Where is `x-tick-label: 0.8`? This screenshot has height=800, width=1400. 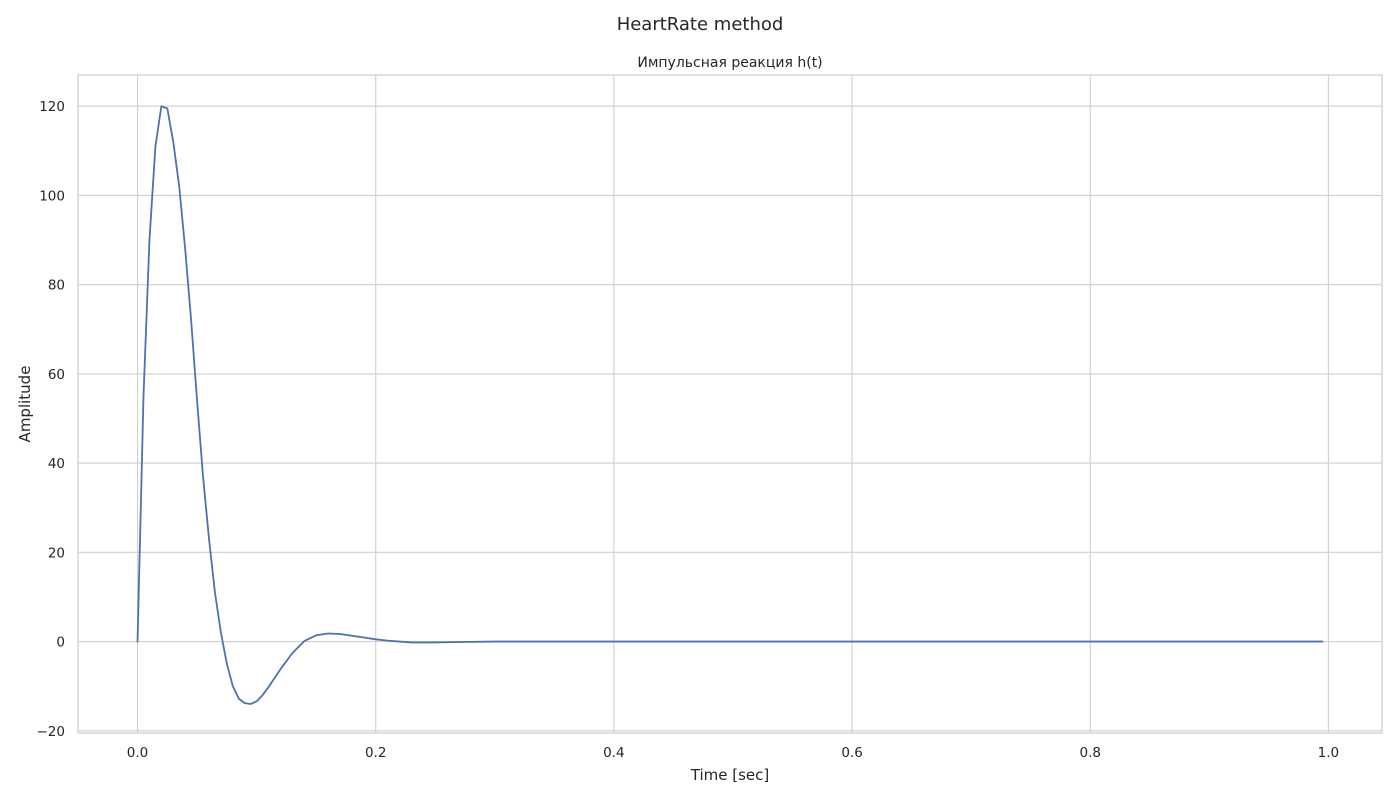 x-tick-label: 0.8 is located at coordinates (1089, 753).